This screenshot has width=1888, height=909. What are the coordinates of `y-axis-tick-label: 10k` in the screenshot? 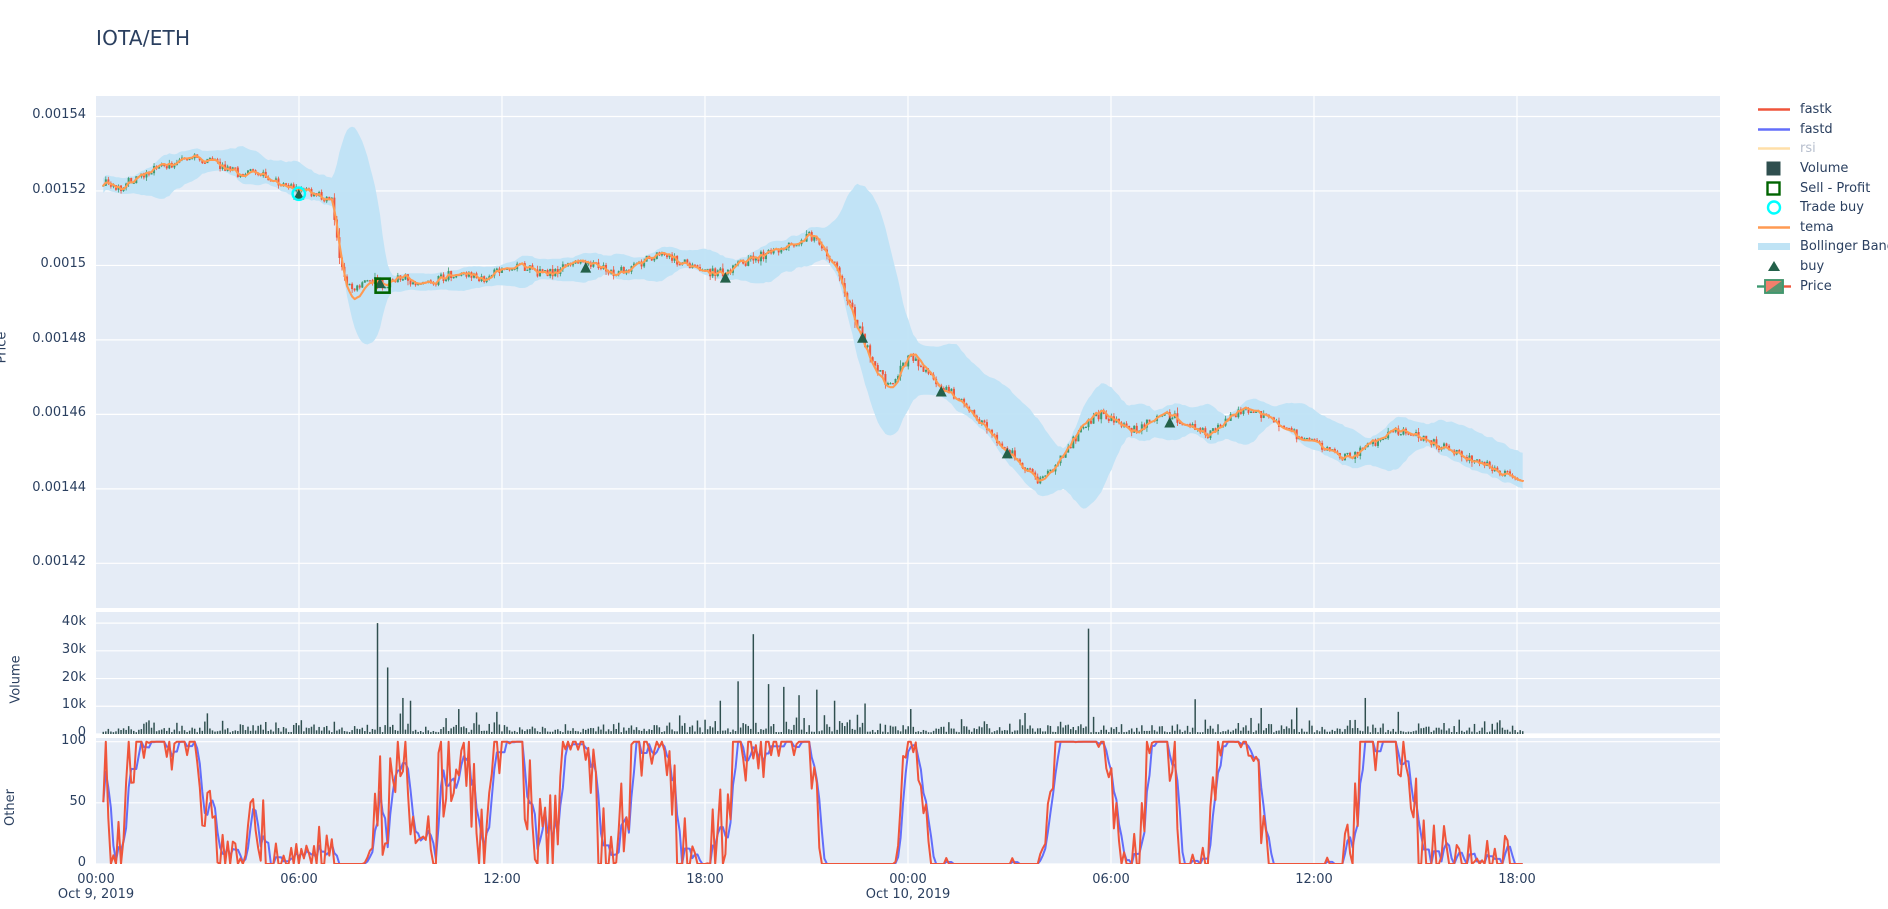 It's located at (73, 705).